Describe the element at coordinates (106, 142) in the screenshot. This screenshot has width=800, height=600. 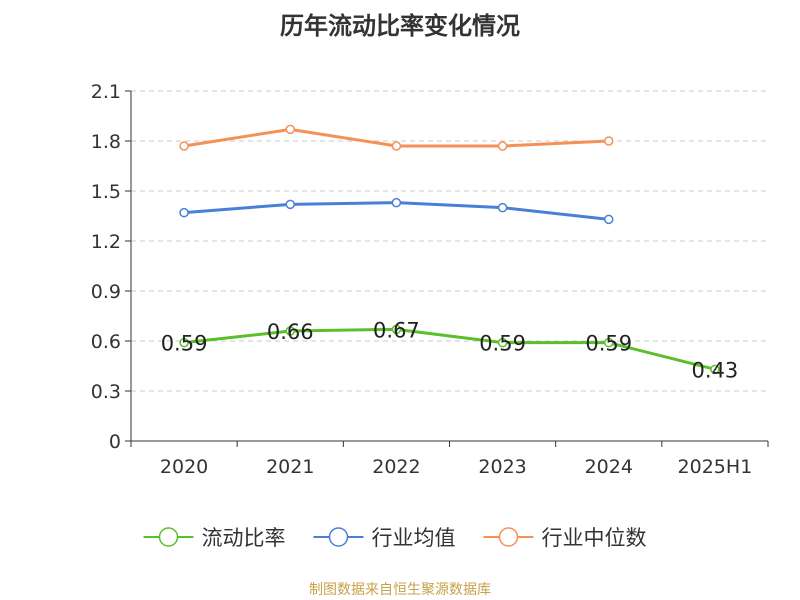
I see `y-tick-label: 1.8` at that location.